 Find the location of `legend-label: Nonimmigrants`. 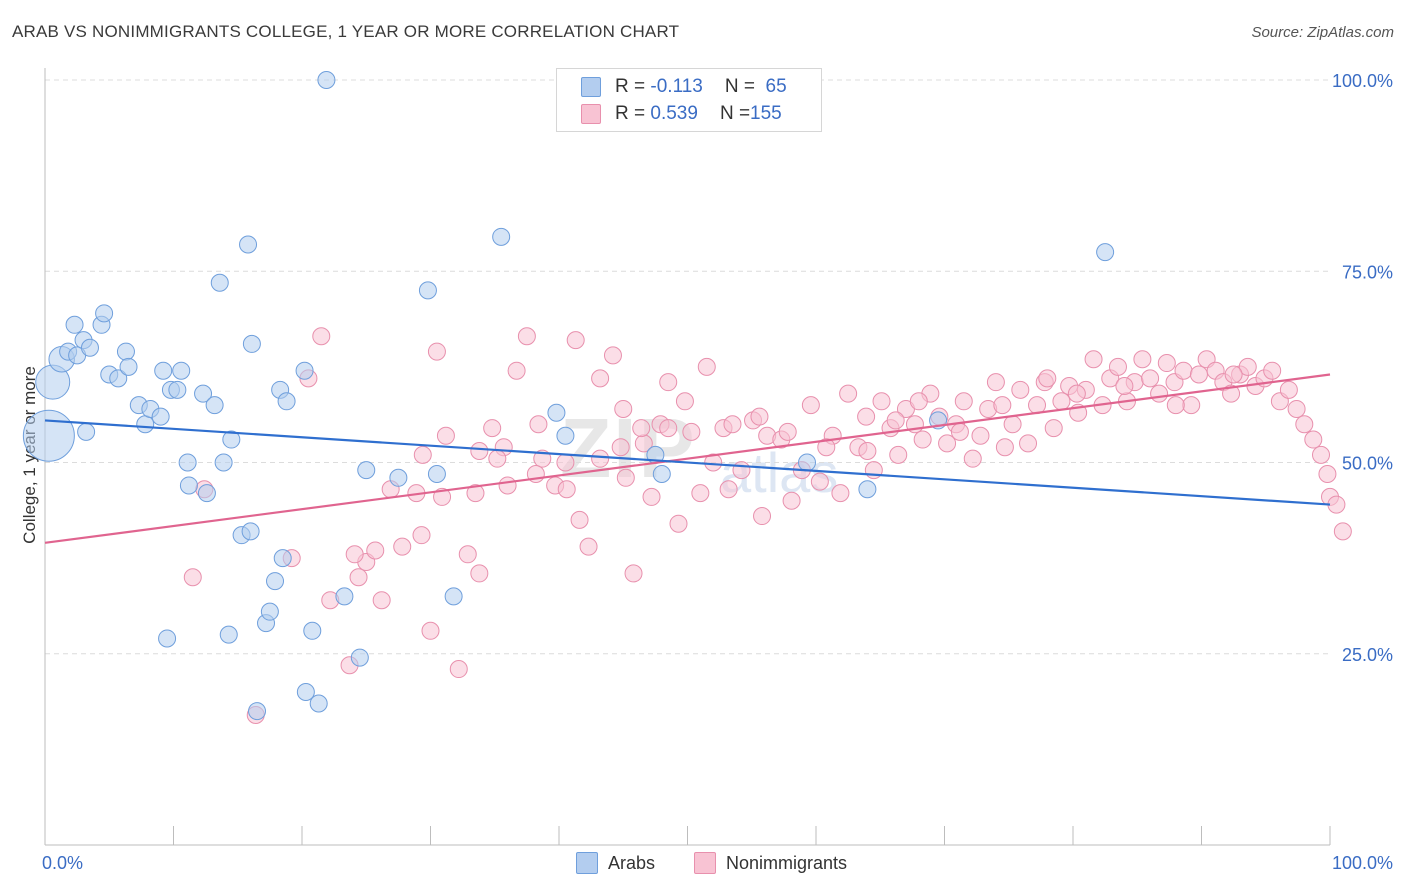

legend-label: Nonimmigrants is located at coordinates (787, 862).